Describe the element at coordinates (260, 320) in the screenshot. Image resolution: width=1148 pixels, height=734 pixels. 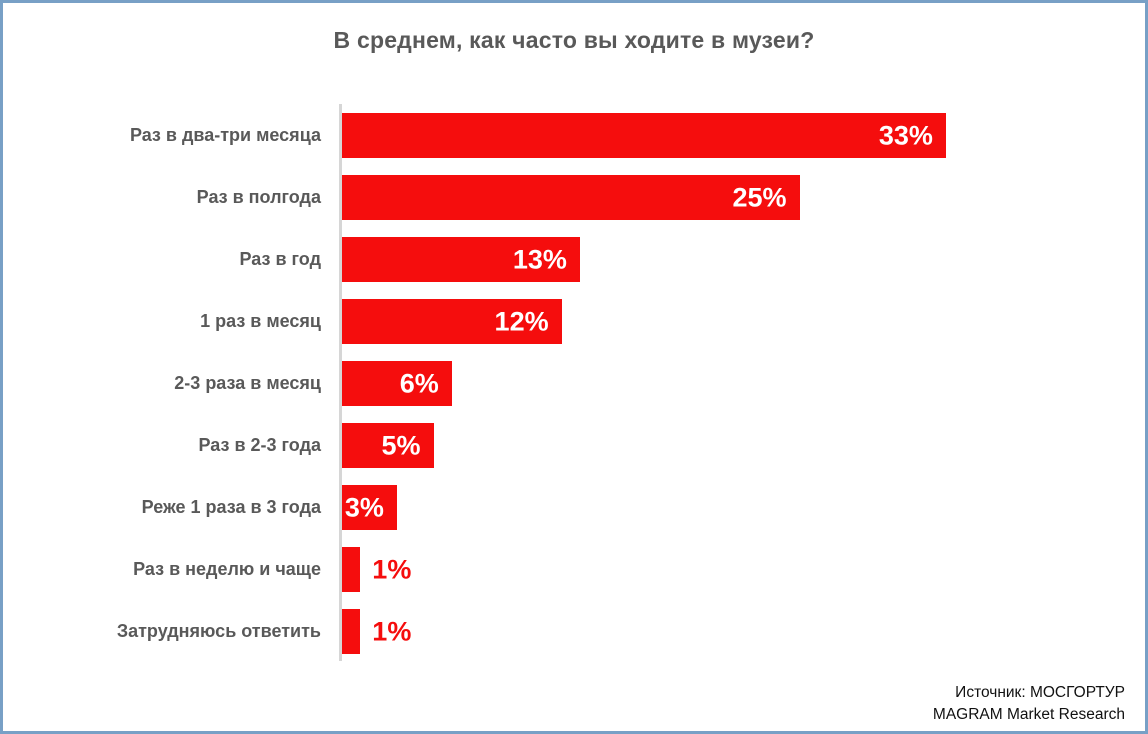
I see `category-label: 1 раз в месяц` at that location.